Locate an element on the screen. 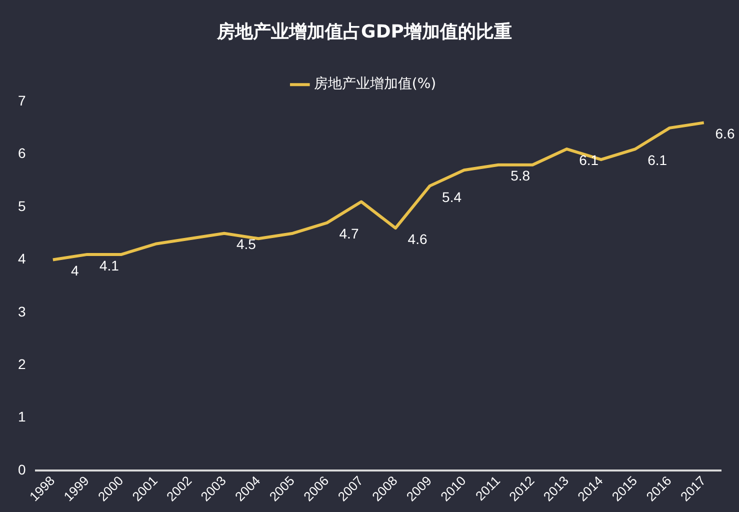  data-label: 4.6 is located at coordinates (418, 238).